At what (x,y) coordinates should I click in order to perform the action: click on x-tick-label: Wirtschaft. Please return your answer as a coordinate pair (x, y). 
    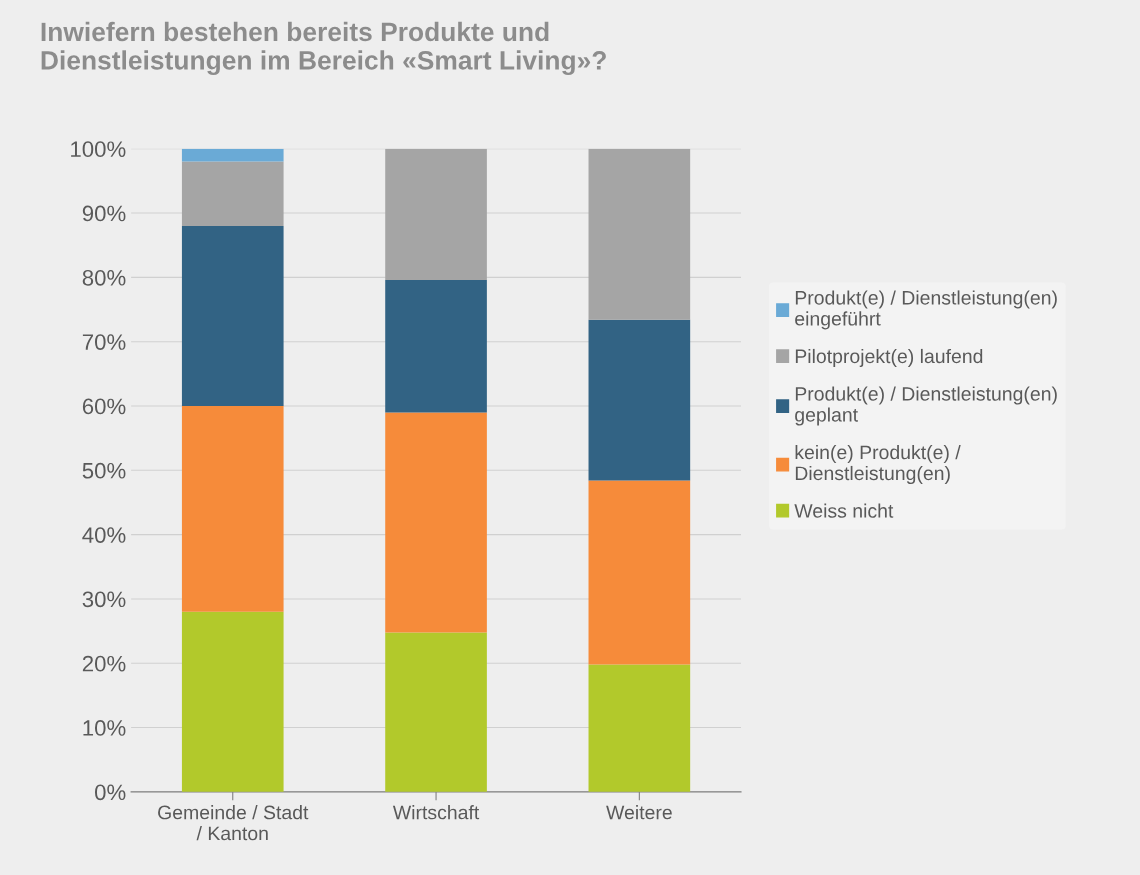
    Looking at the image, I should click on (436, 812).